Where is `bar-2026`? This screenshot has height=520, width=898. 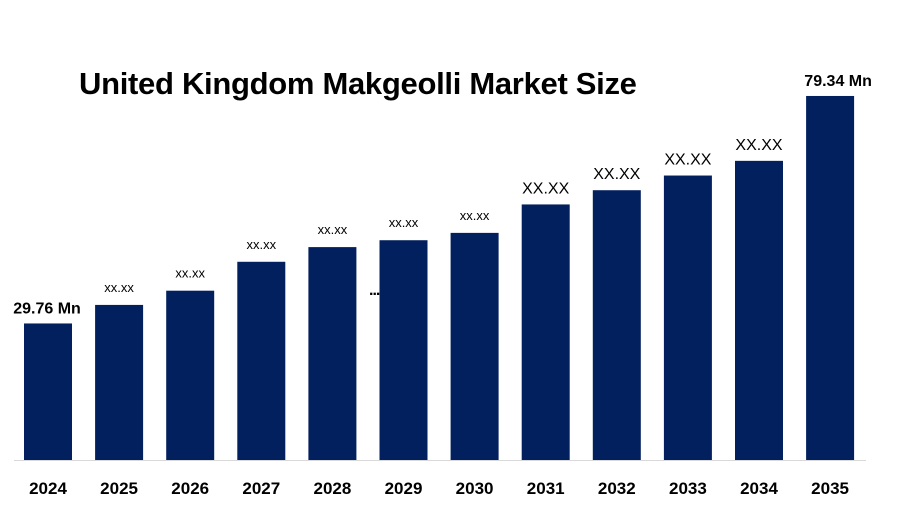 bar-2026 is located at coordinates (190, 375).